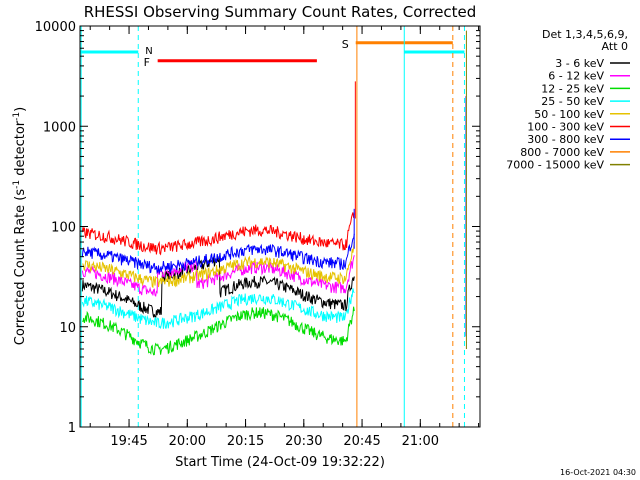 The width and height of the screenshot is (640, 480). I want to click on x-tick-label: 20:00, so click(187, 441).